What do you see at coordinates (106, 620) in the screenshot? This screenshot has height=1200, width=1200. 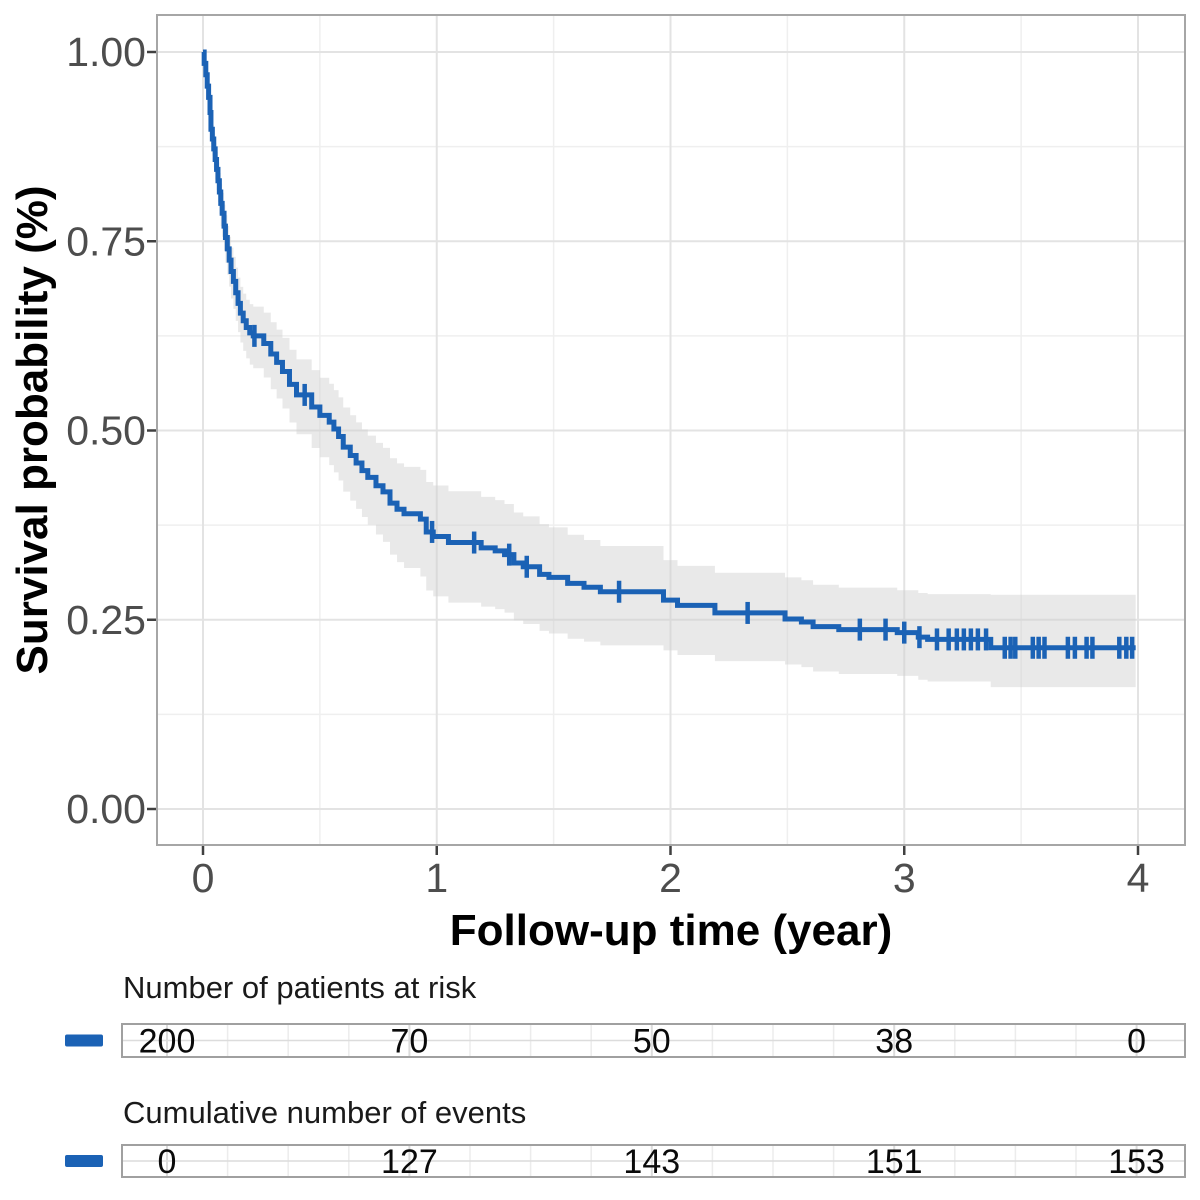 I see `y-tick-label: 0.25` at bounding box center [106, 620].